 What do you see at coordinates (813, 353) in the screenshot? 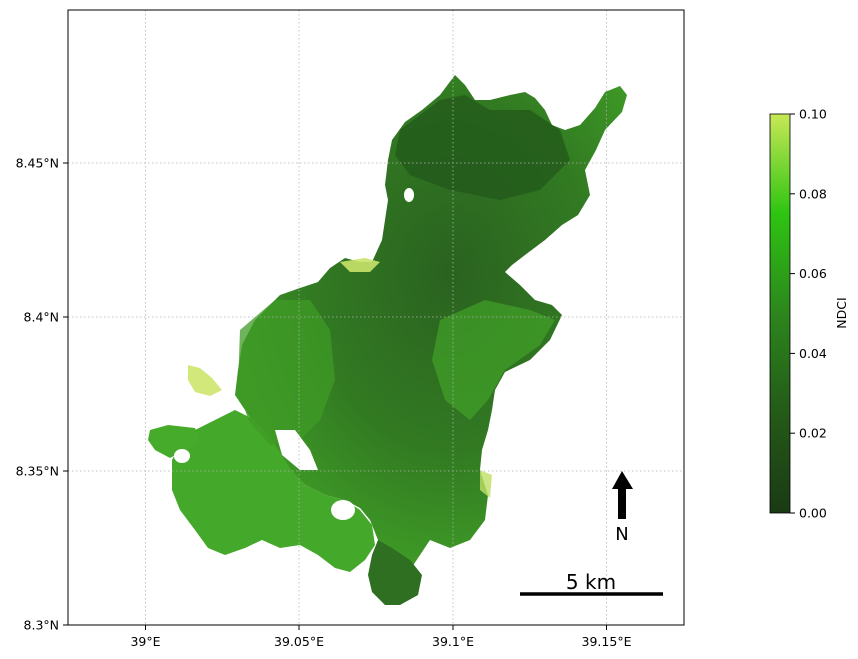
I see `colorbar-tick-label: 0.04` at bounding box center [813, 353].